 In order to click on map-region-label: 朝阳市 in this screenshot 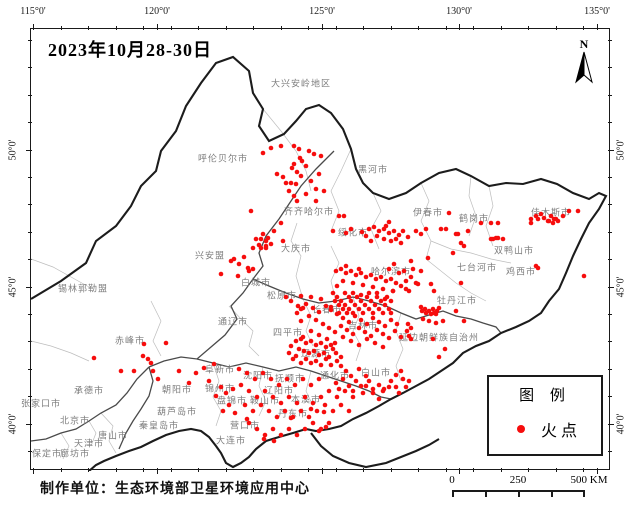, I will do `click(177, 389)`.